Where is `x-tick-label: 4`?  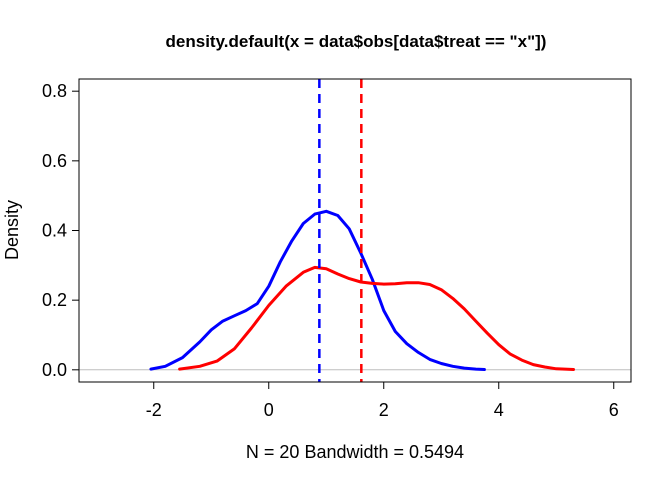
x-tick-label: 4 is located at coordinates (499, 410).